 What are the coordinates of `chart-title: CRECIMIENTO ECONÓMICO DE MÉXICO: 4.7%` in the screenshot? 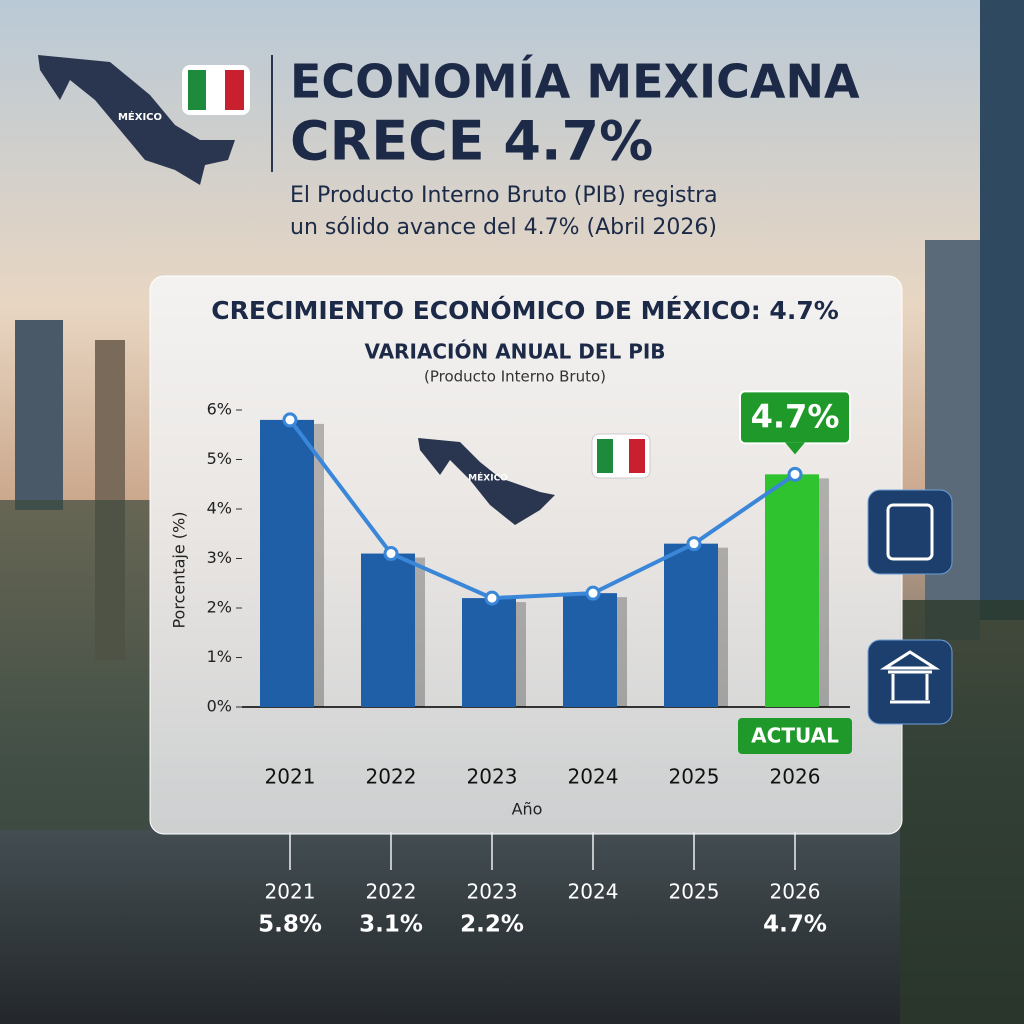 It's located at (525, 310).